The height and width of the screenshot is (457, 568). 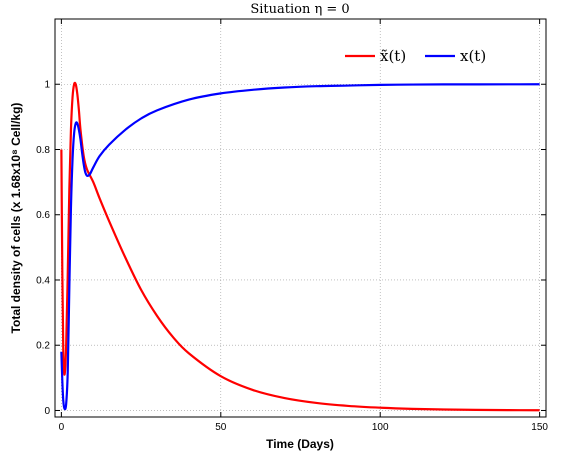 I want to click on legend: x̃(t) x(t), so click(x=415, y=56).